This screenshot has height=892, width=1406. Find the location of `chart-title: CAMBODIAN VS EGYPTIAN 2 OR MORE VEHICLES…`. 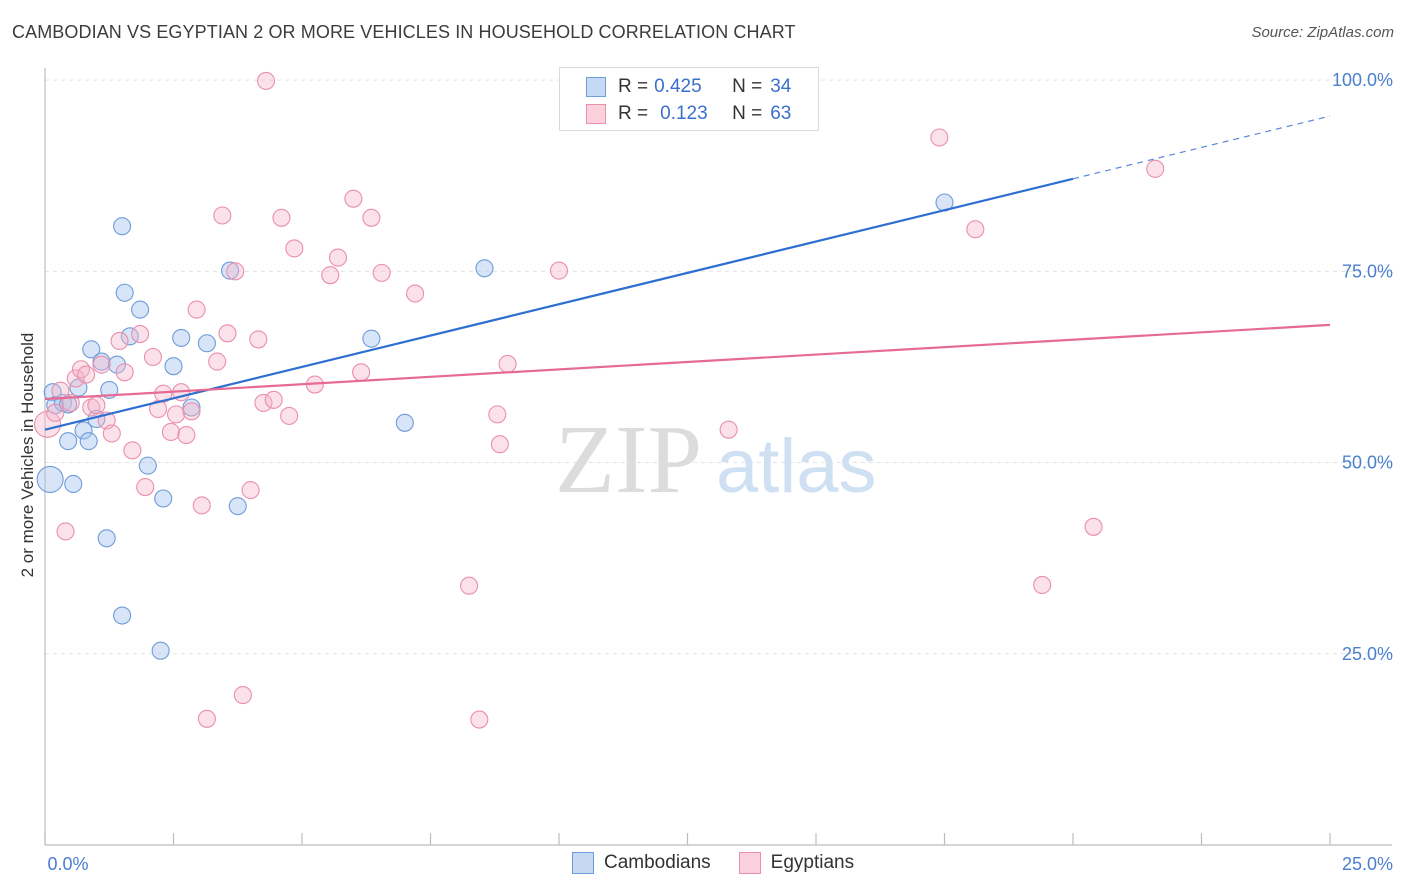

chart-title: CAMBODIAN VS EGYPTIAN 2 OR MORE VEHICLES… is located at coordinates (404, 32).